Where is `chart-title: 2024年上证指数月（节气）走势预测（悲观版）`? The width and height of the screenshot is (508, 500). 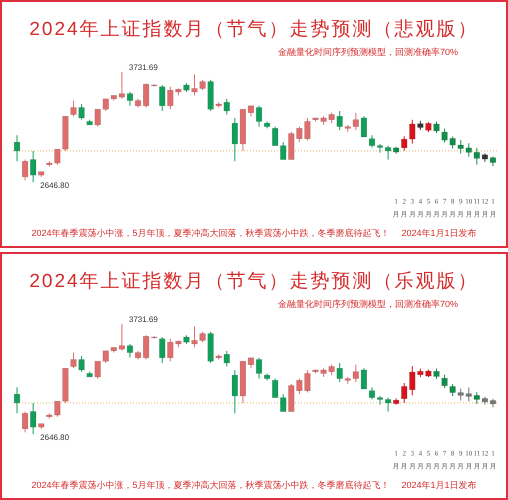
chart-title: 2024年上证指数月（节气）走势预测（悲观版） is located at coordinates (254, 30).